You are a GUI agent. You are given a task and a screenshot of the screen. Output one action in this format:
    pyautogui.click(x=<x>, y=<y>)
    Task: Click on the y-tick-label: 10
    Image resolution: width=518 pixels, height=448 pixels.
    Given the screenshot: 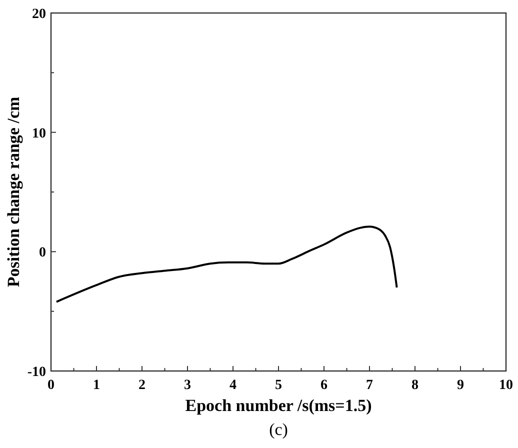 What is the action you would take?
    pyautogui.click(x=39, y=134)
    